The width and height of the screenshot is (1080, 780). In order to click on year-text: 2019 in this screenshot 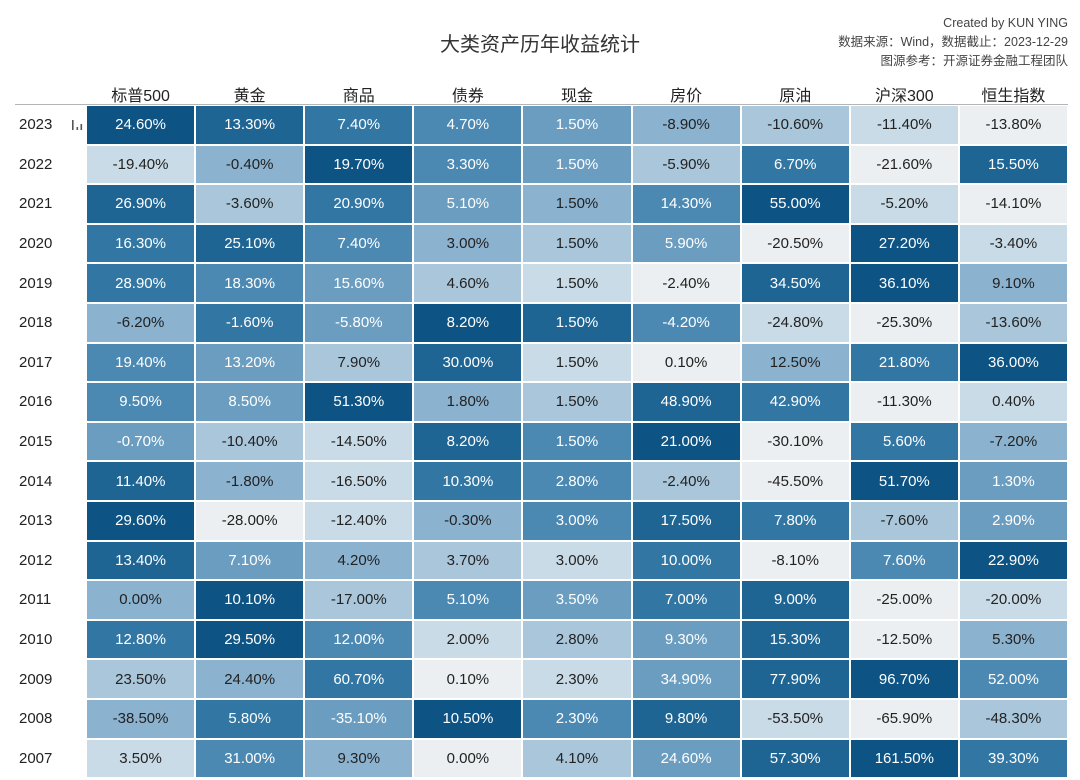, I will do `click(36, 283)`.